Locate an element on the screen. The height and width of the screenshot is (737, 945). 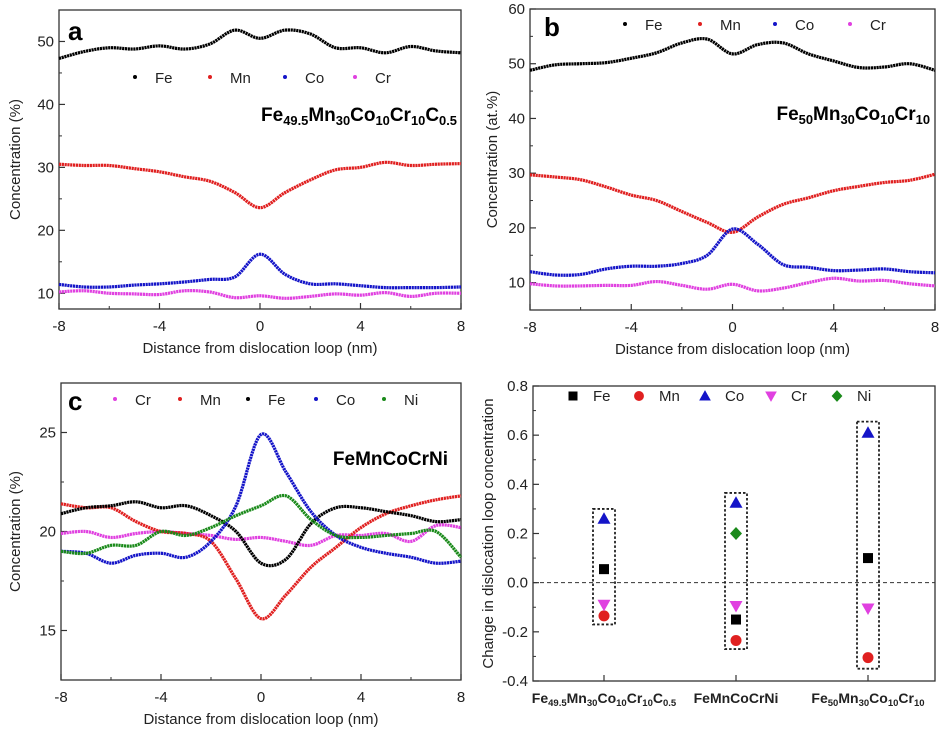
y-tick-label: 60 is located at coordinates (516, 9).